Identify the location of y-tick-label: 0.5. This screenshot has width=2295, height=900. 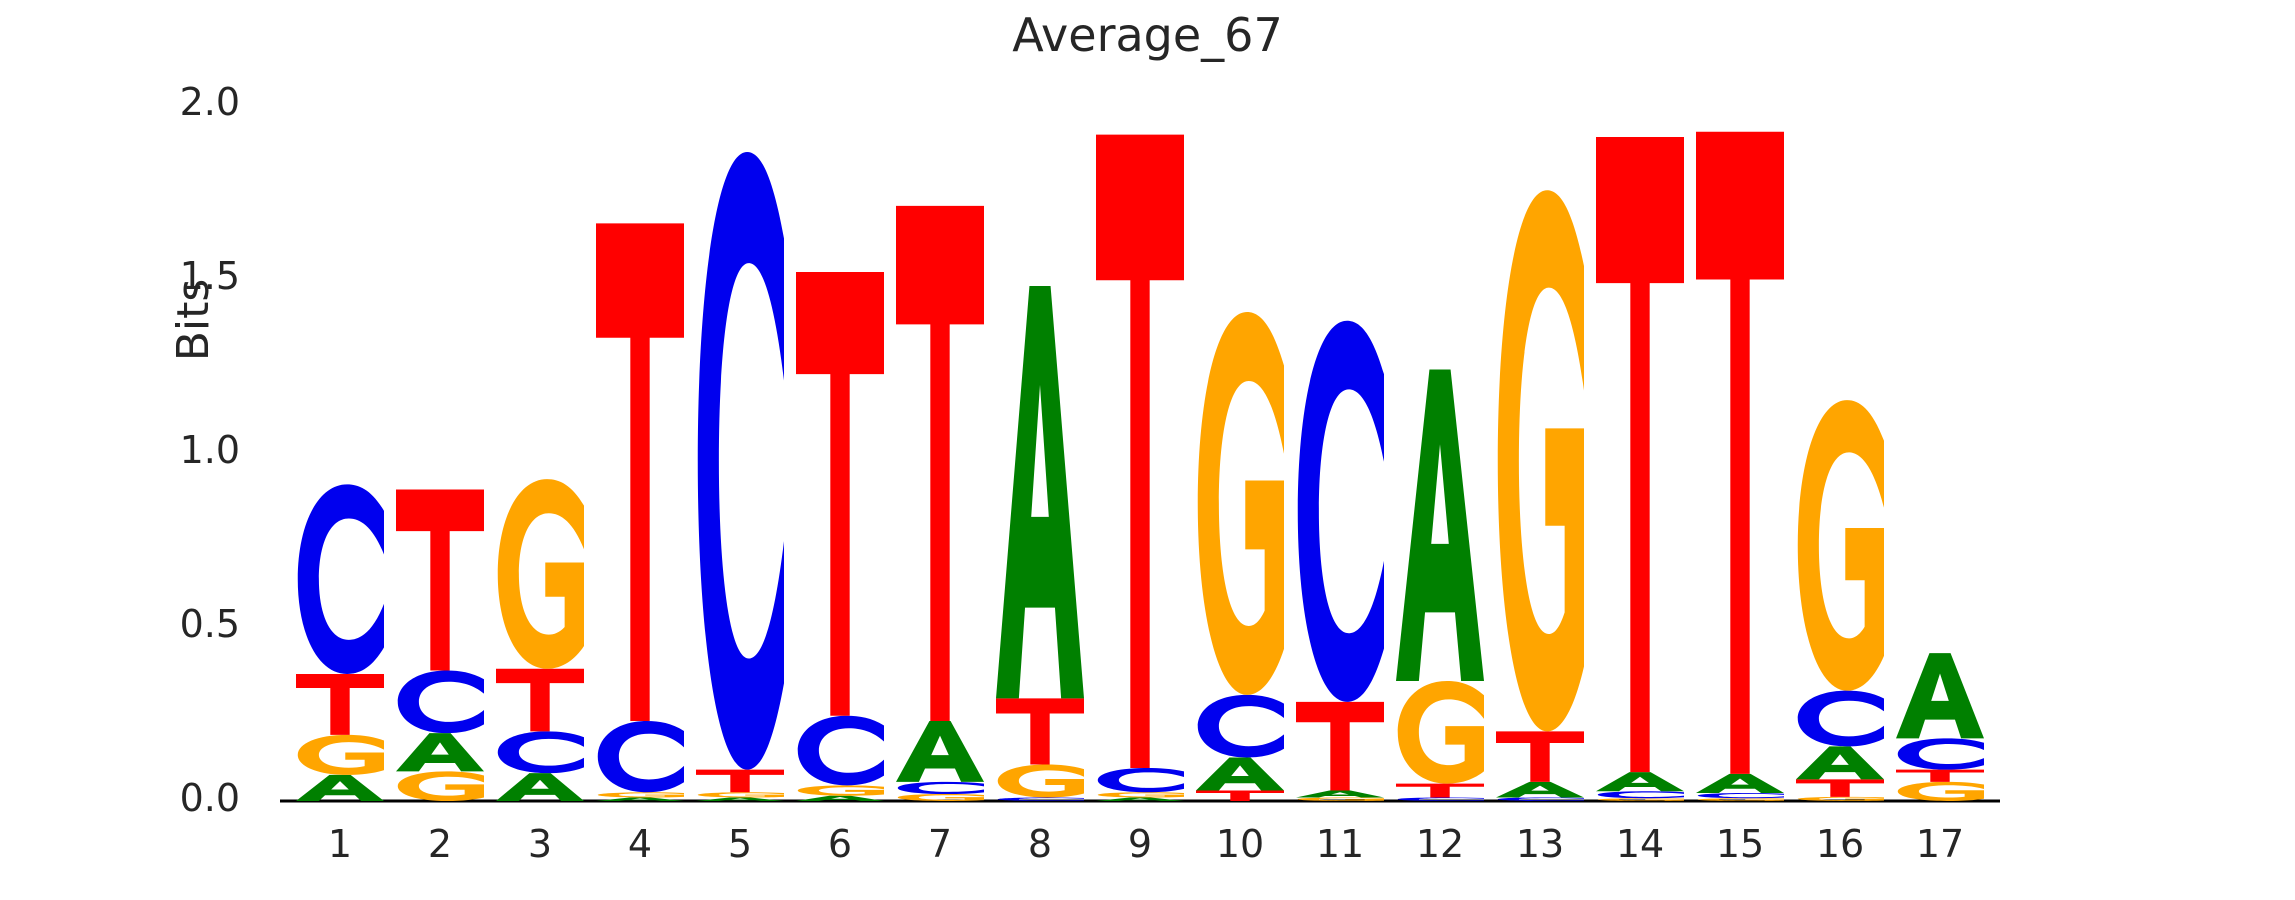
(209, 624).